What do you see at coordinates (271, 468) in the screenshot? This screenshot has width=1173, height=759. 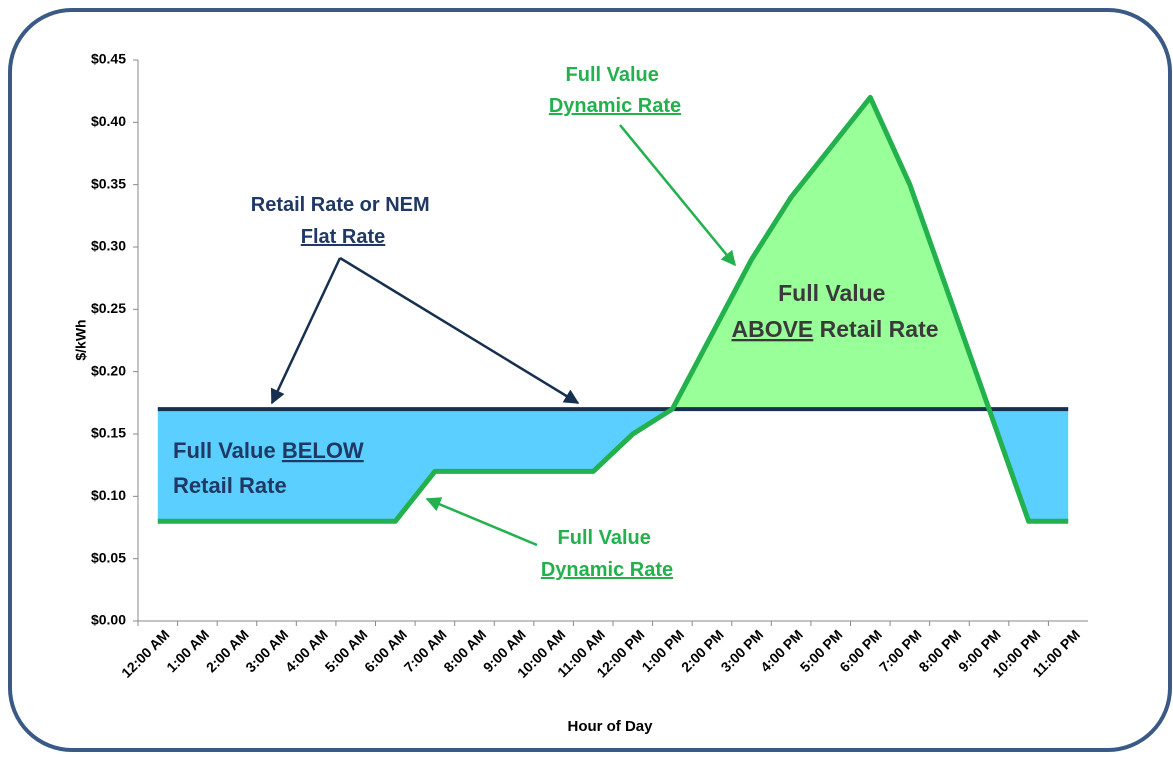 I see `annotation: Full Value BELOW Retail Rate` at bounding box center [271, 468].